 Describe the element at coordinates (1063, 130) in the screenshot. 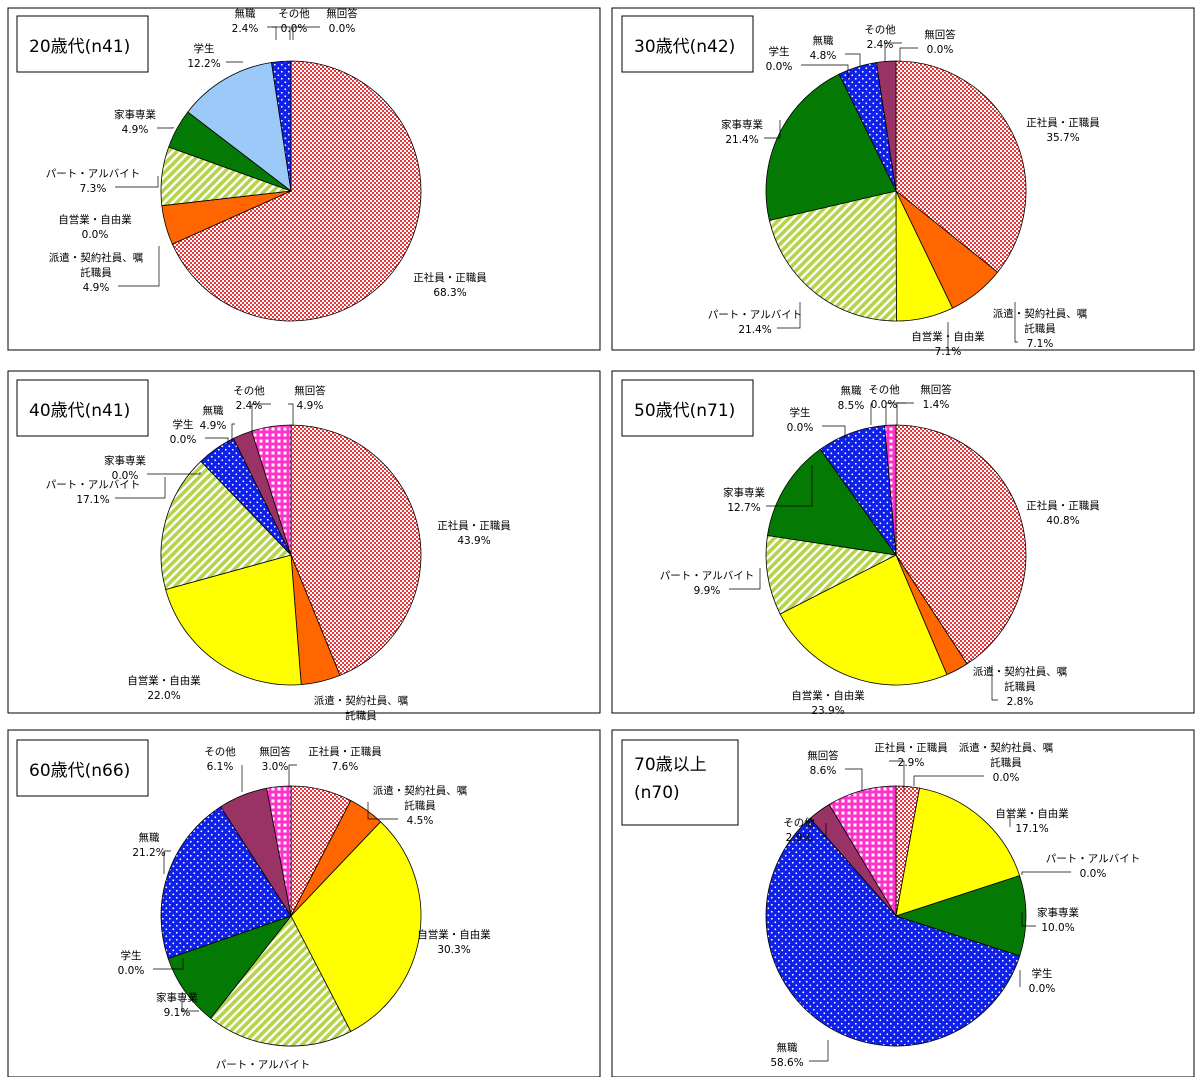

I see `slice-label-regular: 正社員・正職員 35.7%` at that location.